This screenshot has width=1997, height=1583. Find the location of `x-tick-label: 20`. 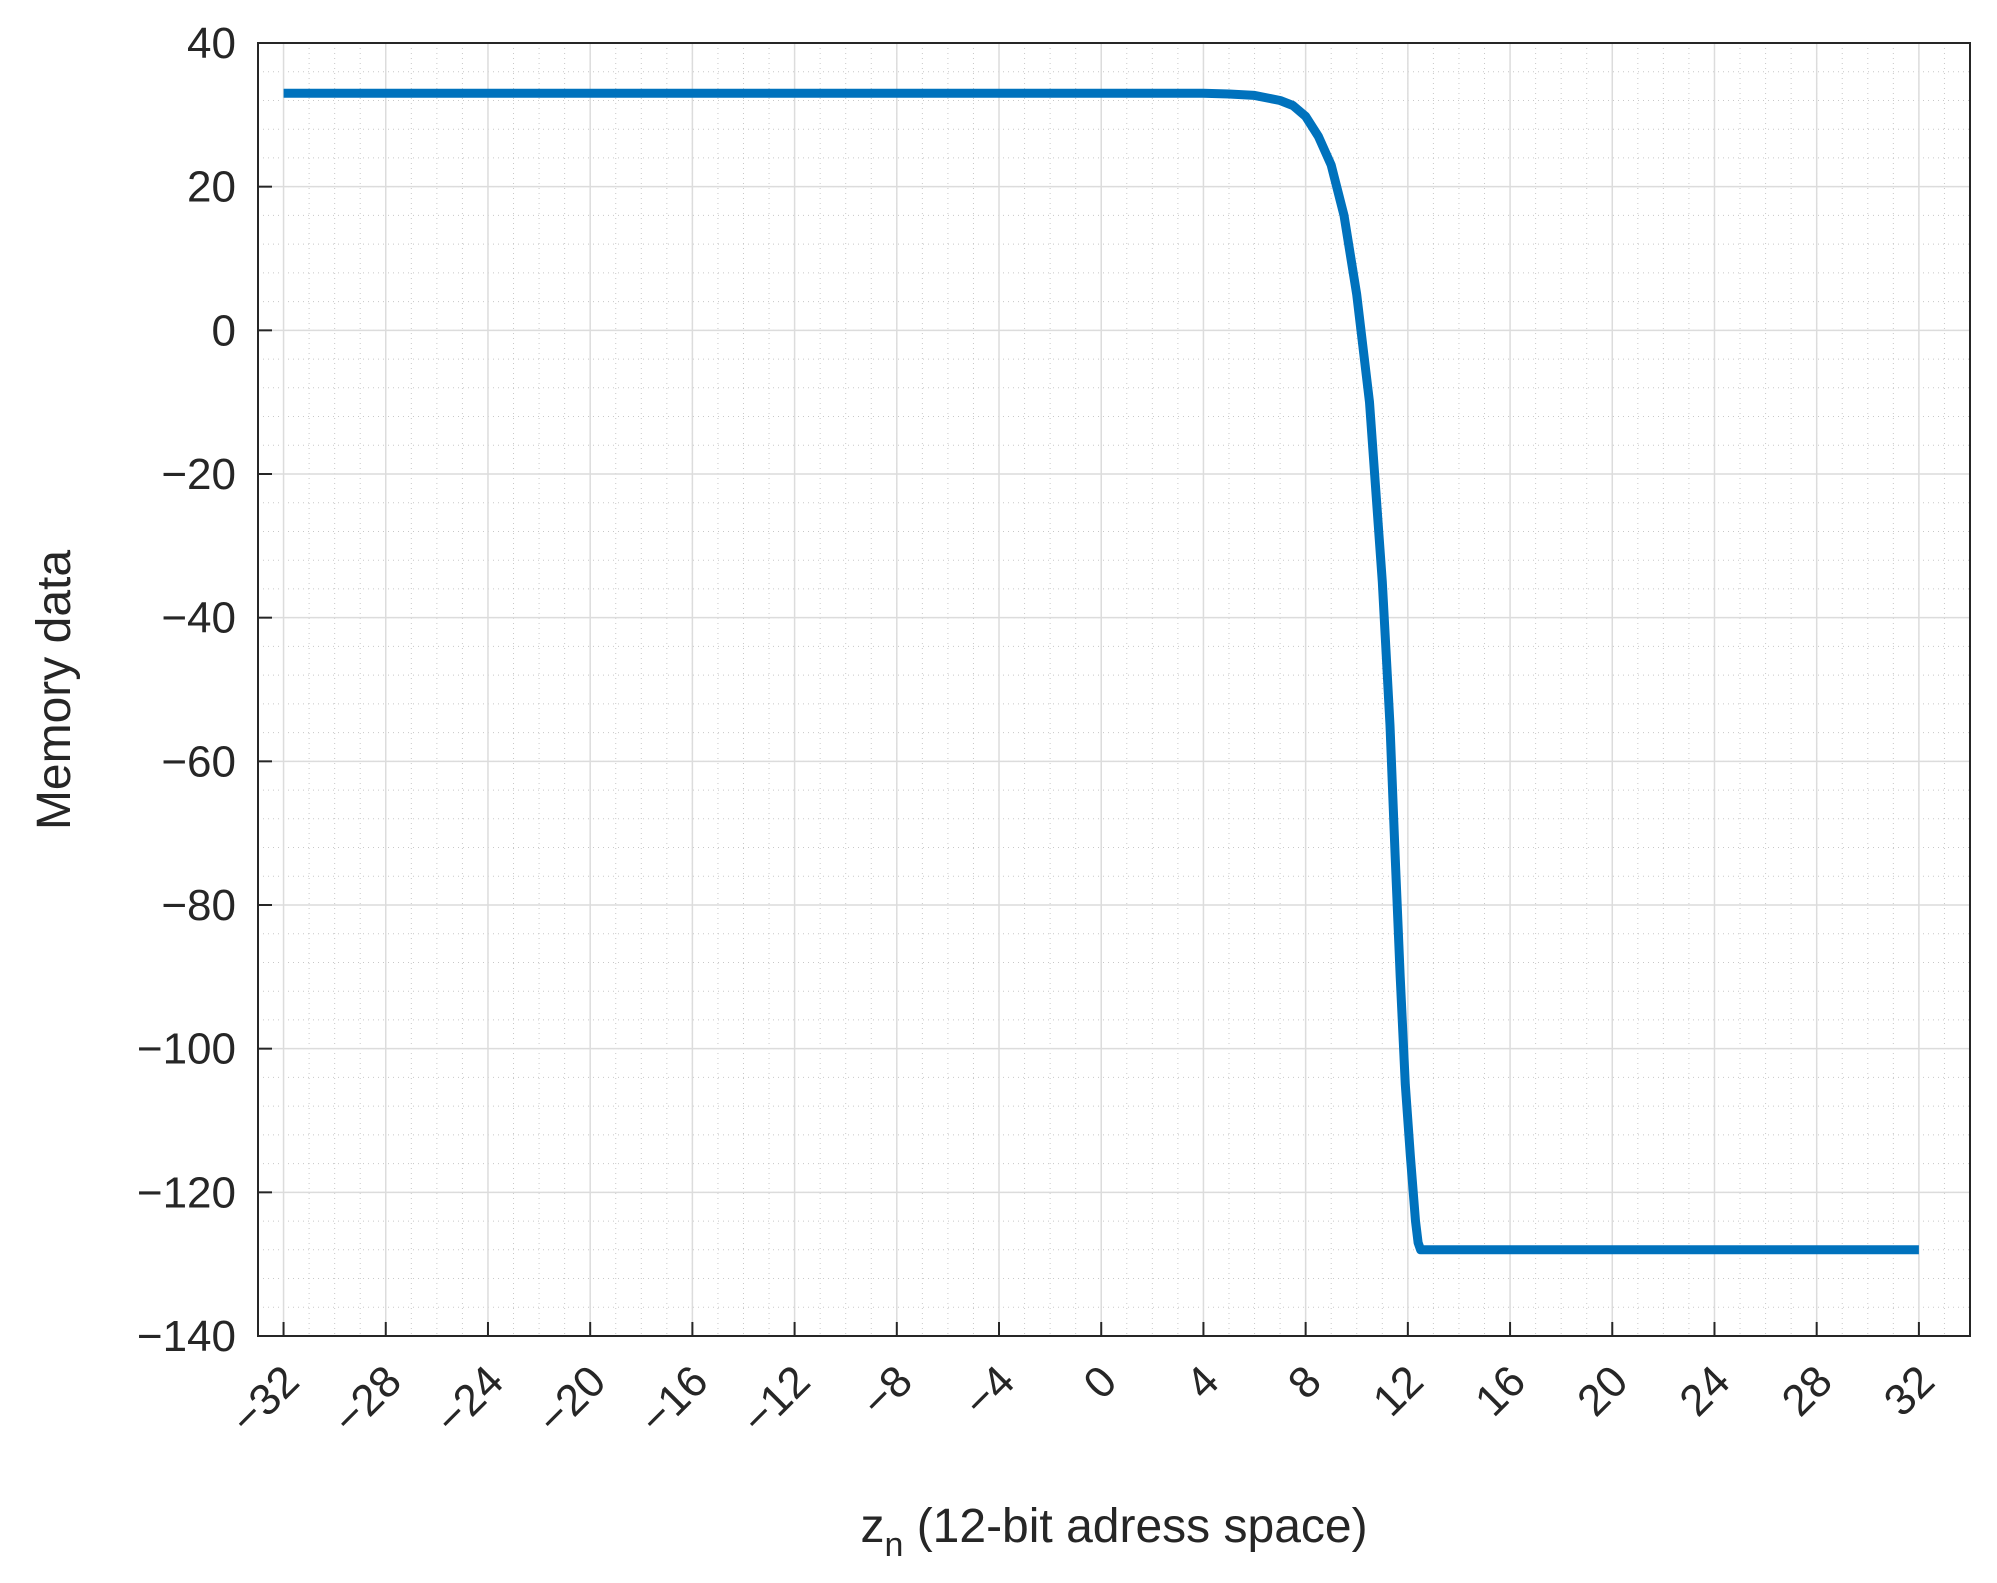

x-tick-label: 20 is located at coordinates (1602, 1390).